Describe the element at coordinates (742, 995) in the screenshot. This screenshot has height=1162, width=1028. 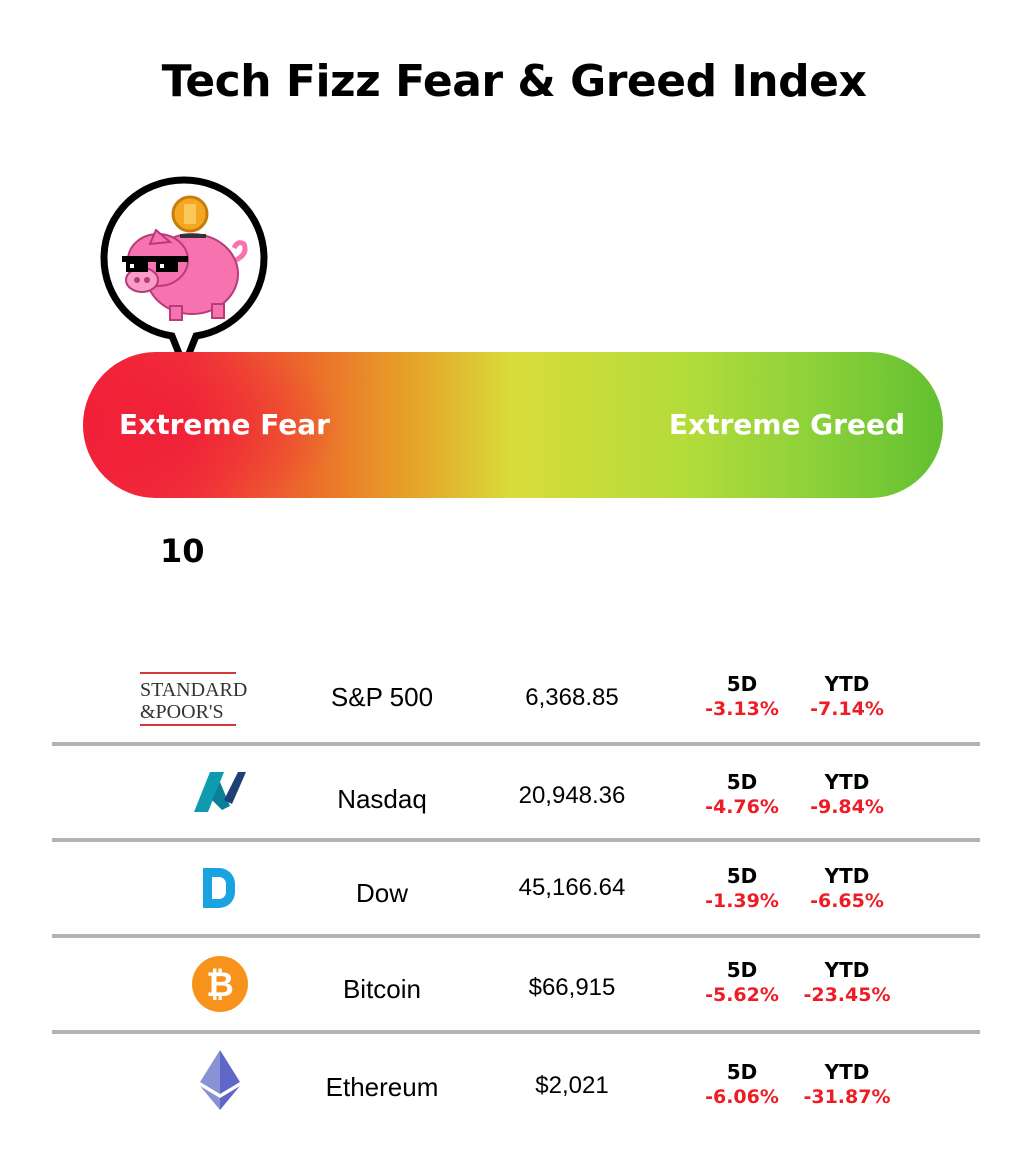
I see `five-day-value: -5.62%` at that location.